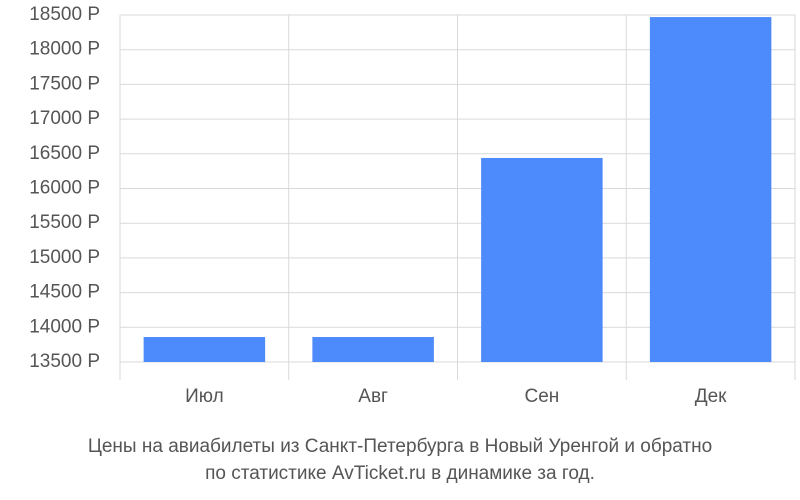 The width and height of the screenshot is (800, 500). What do you see at coordinates (64, 49) in the screenshot?
I see `y-tick-label: 18000 Р` at bounding box center [64, 49].